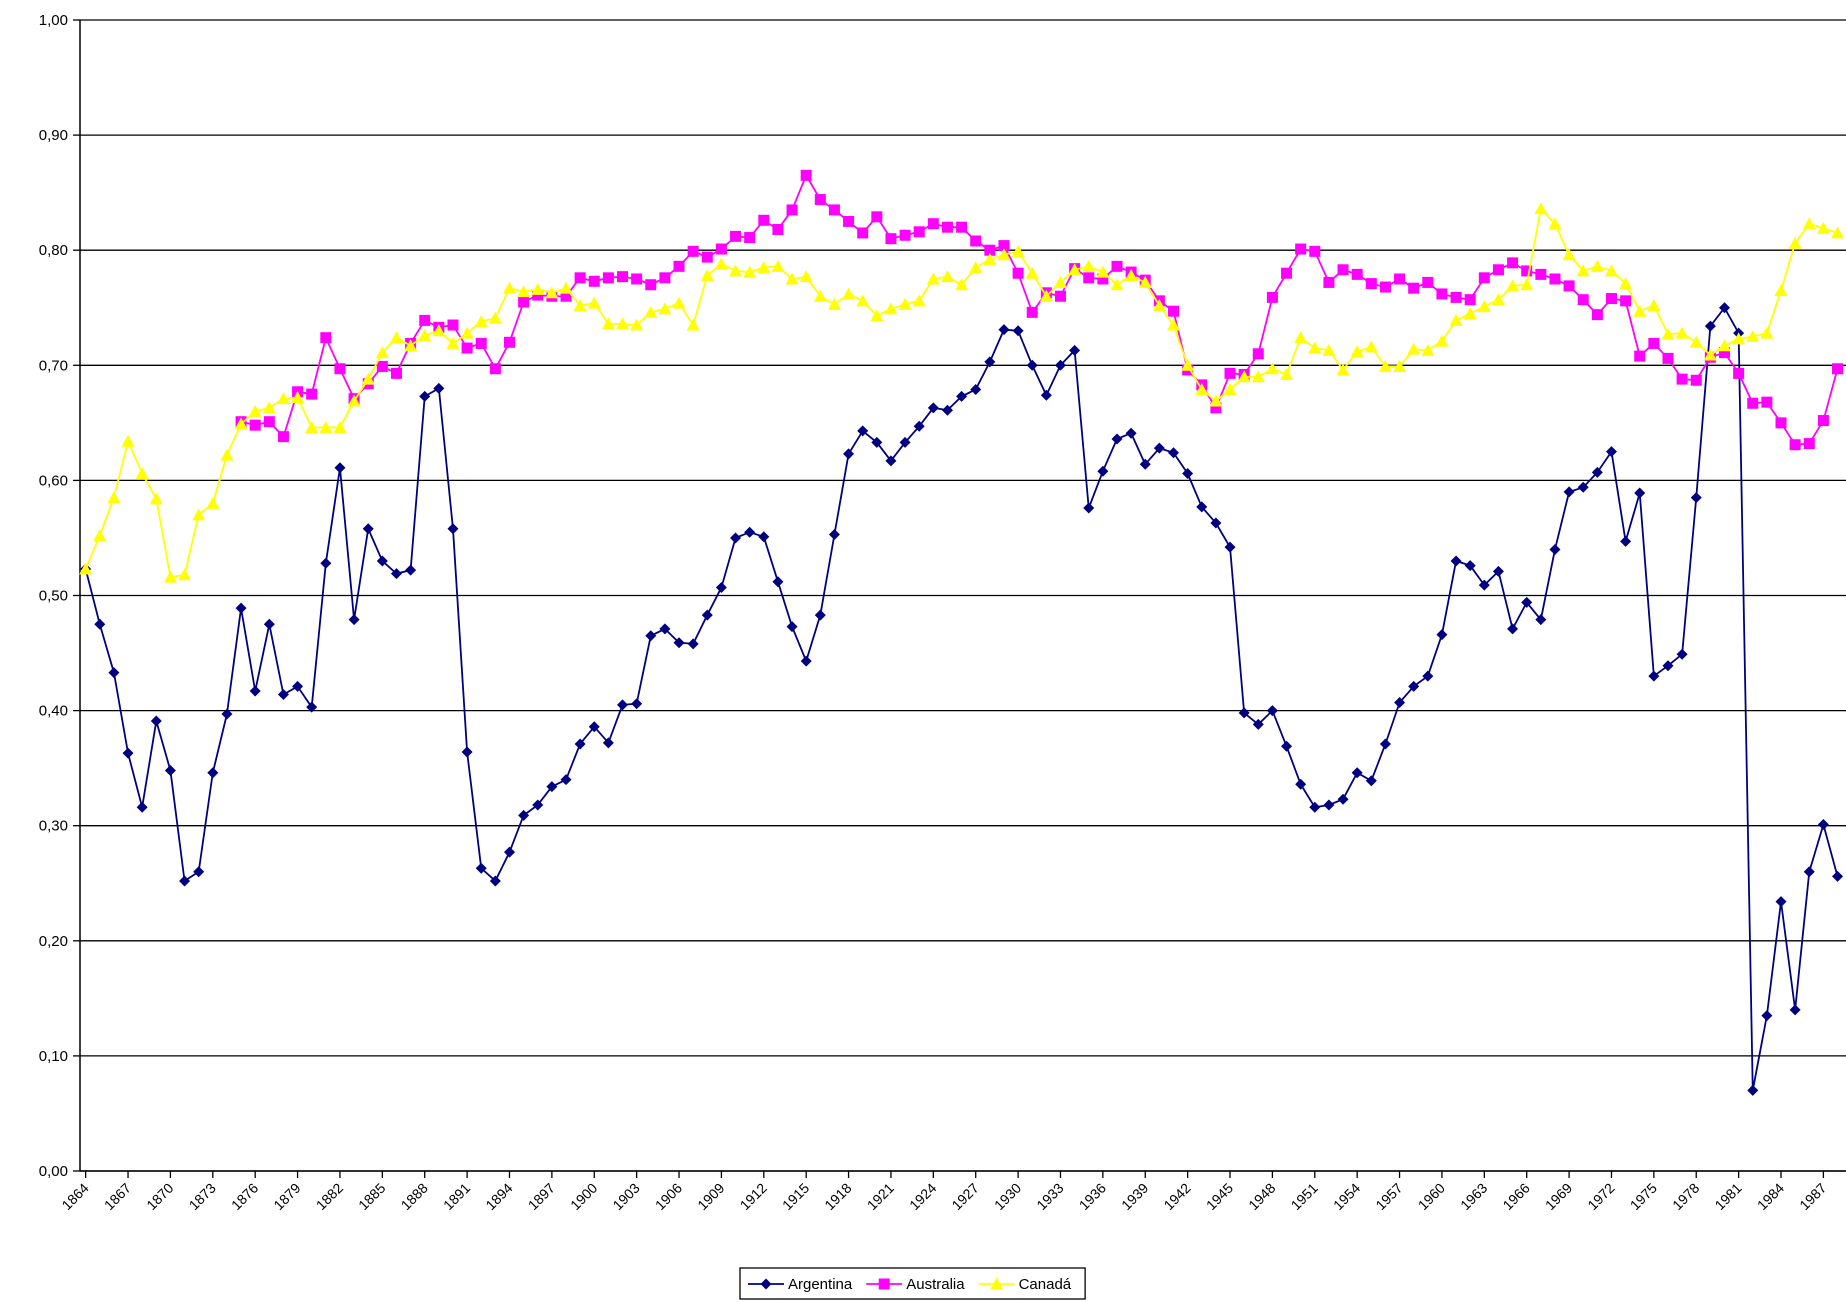 This screenshot has width=1846, height=1302. I want to click on x-tick-label: 1894, so click(498, 1196).